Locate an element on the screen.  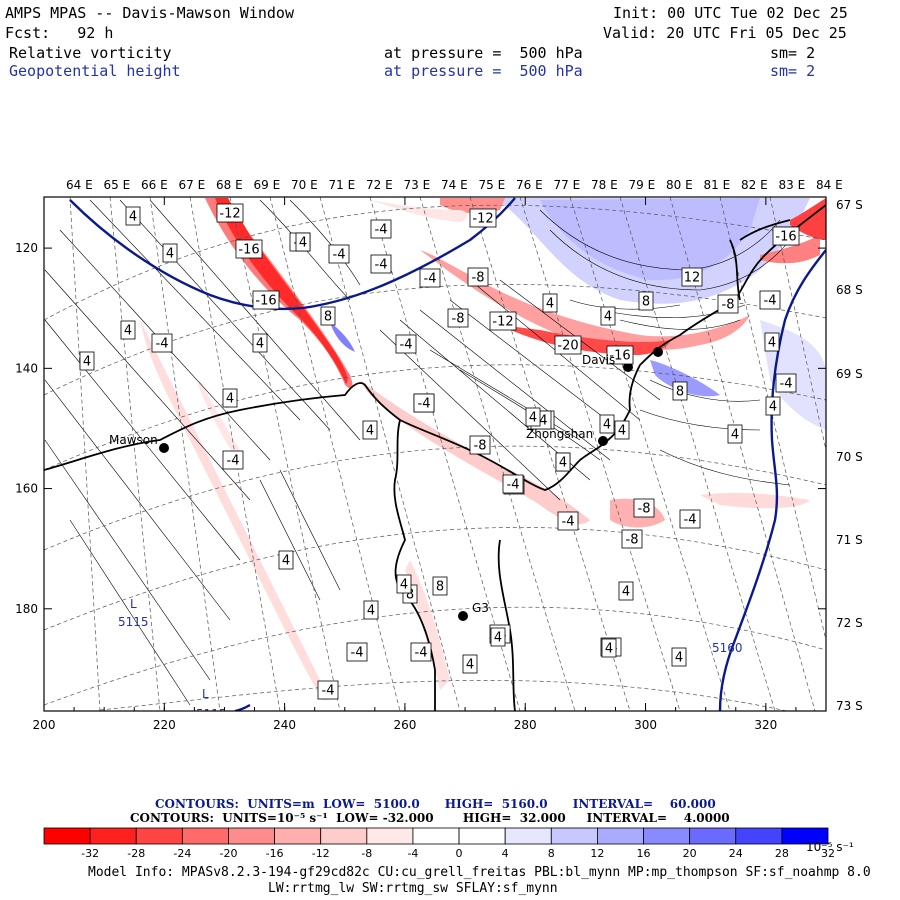
svg-text: -12 is located at coordinates (482, 219).